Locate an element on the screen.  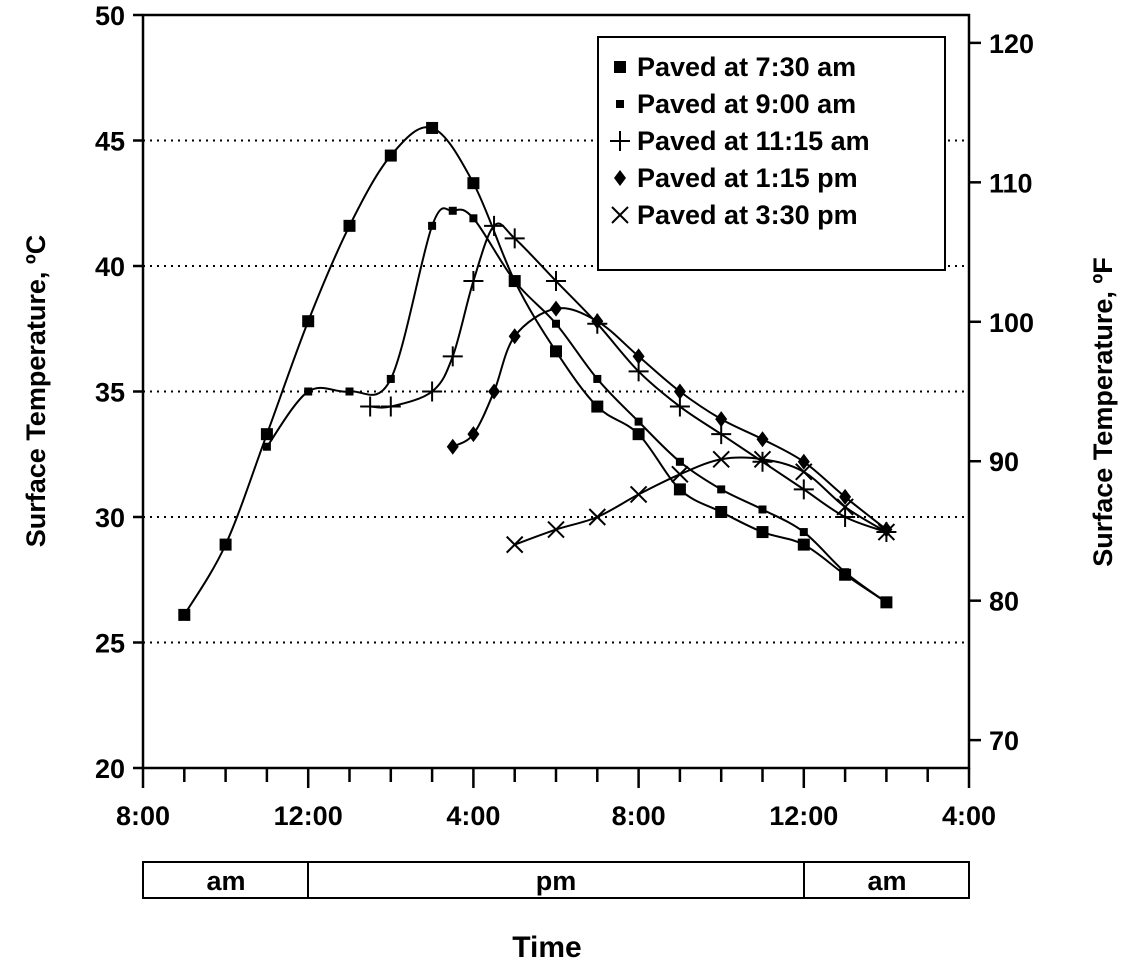
y-tick-label-left: 35 is located at coordinates (110, 393).